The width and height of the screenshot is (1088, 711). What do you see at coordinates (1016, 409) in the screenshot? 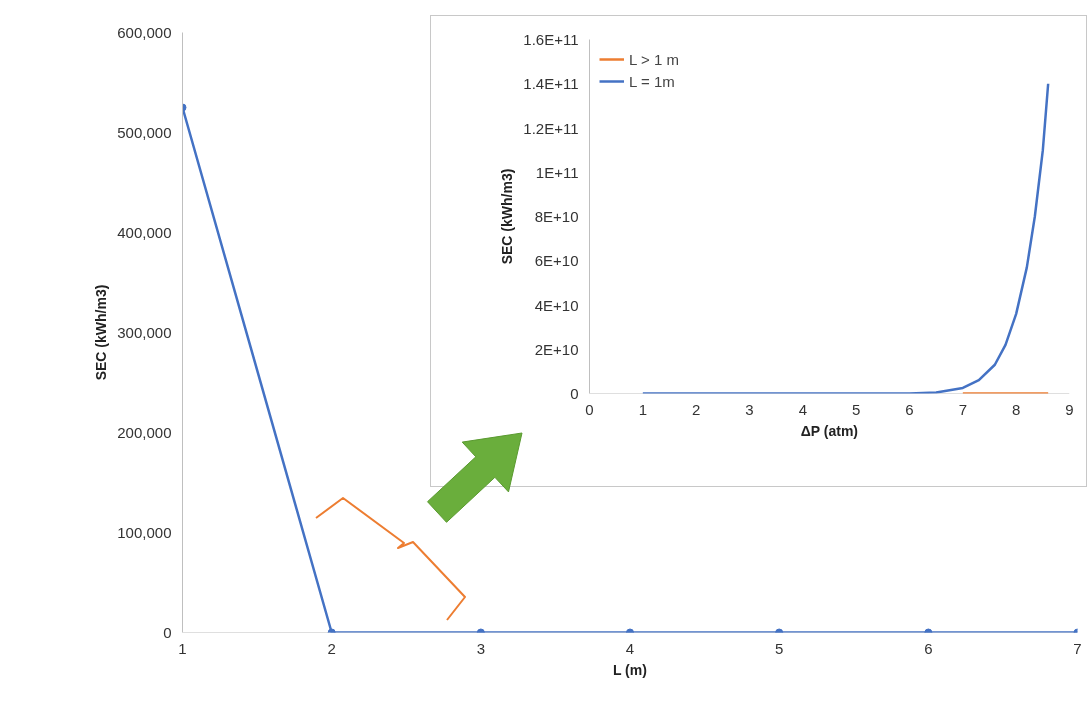
I see `x-tick-label: 8` at bounding box center [1016, 409].